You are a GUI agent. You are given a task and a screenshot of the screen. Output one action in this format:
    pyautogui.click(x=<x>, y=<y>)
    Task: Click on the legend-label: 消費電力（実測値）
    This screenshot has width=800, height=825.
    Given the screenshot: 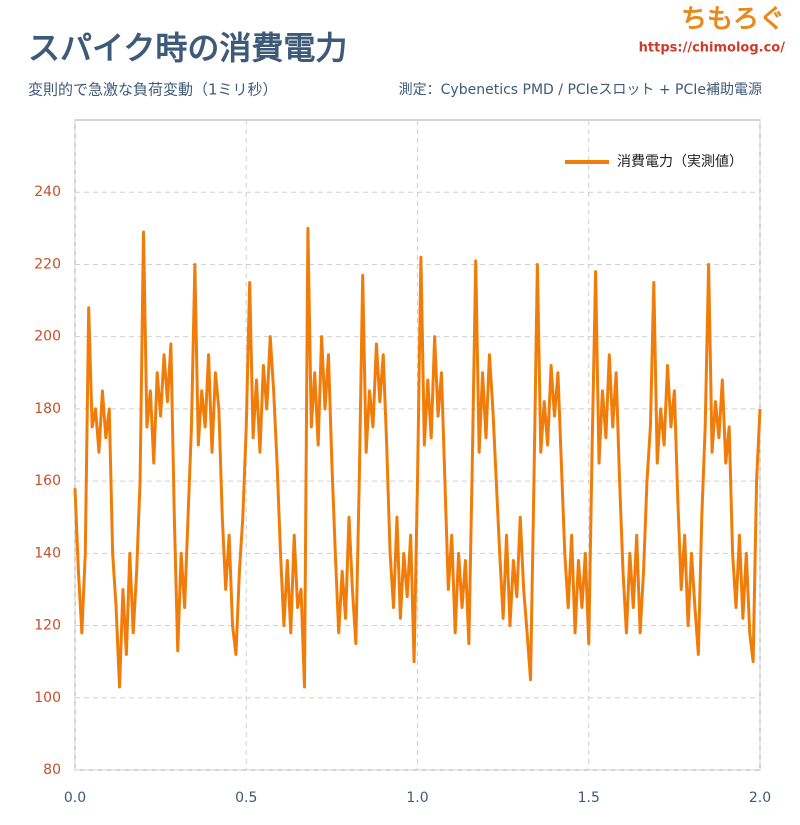 What is the action you would take?
    pyautogui.click(x=680, y=162)
    